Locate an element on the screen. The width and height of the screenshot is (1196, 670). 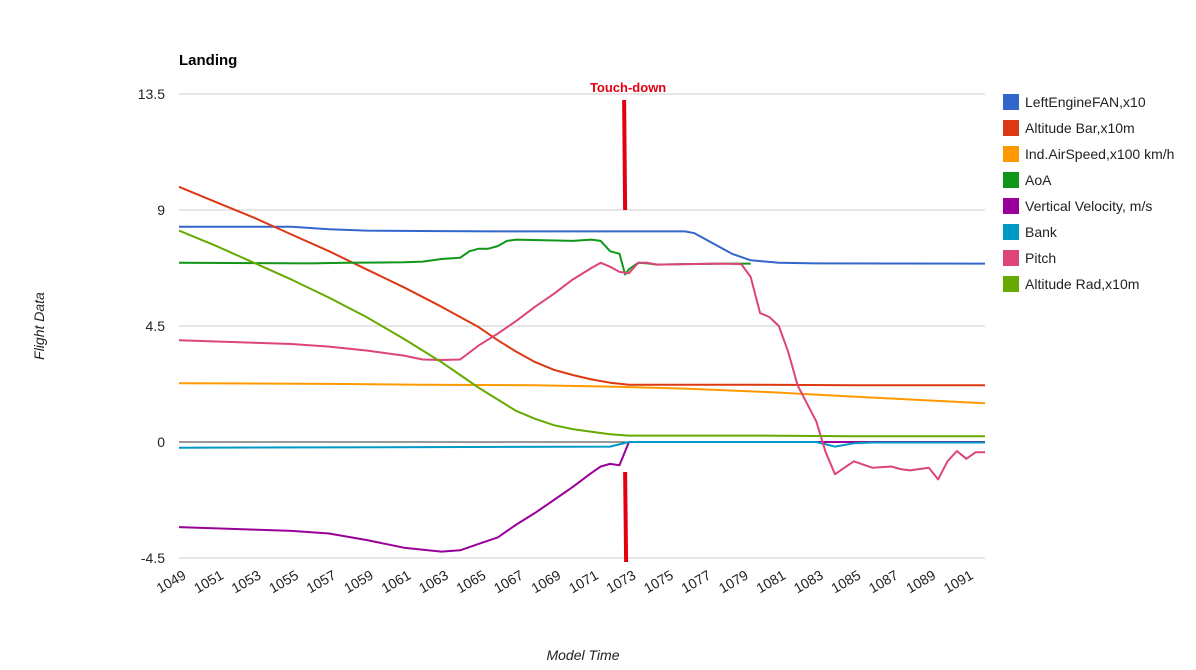
legend-label: Altitude Rad,x10m is located at coordinates (1082, 284).